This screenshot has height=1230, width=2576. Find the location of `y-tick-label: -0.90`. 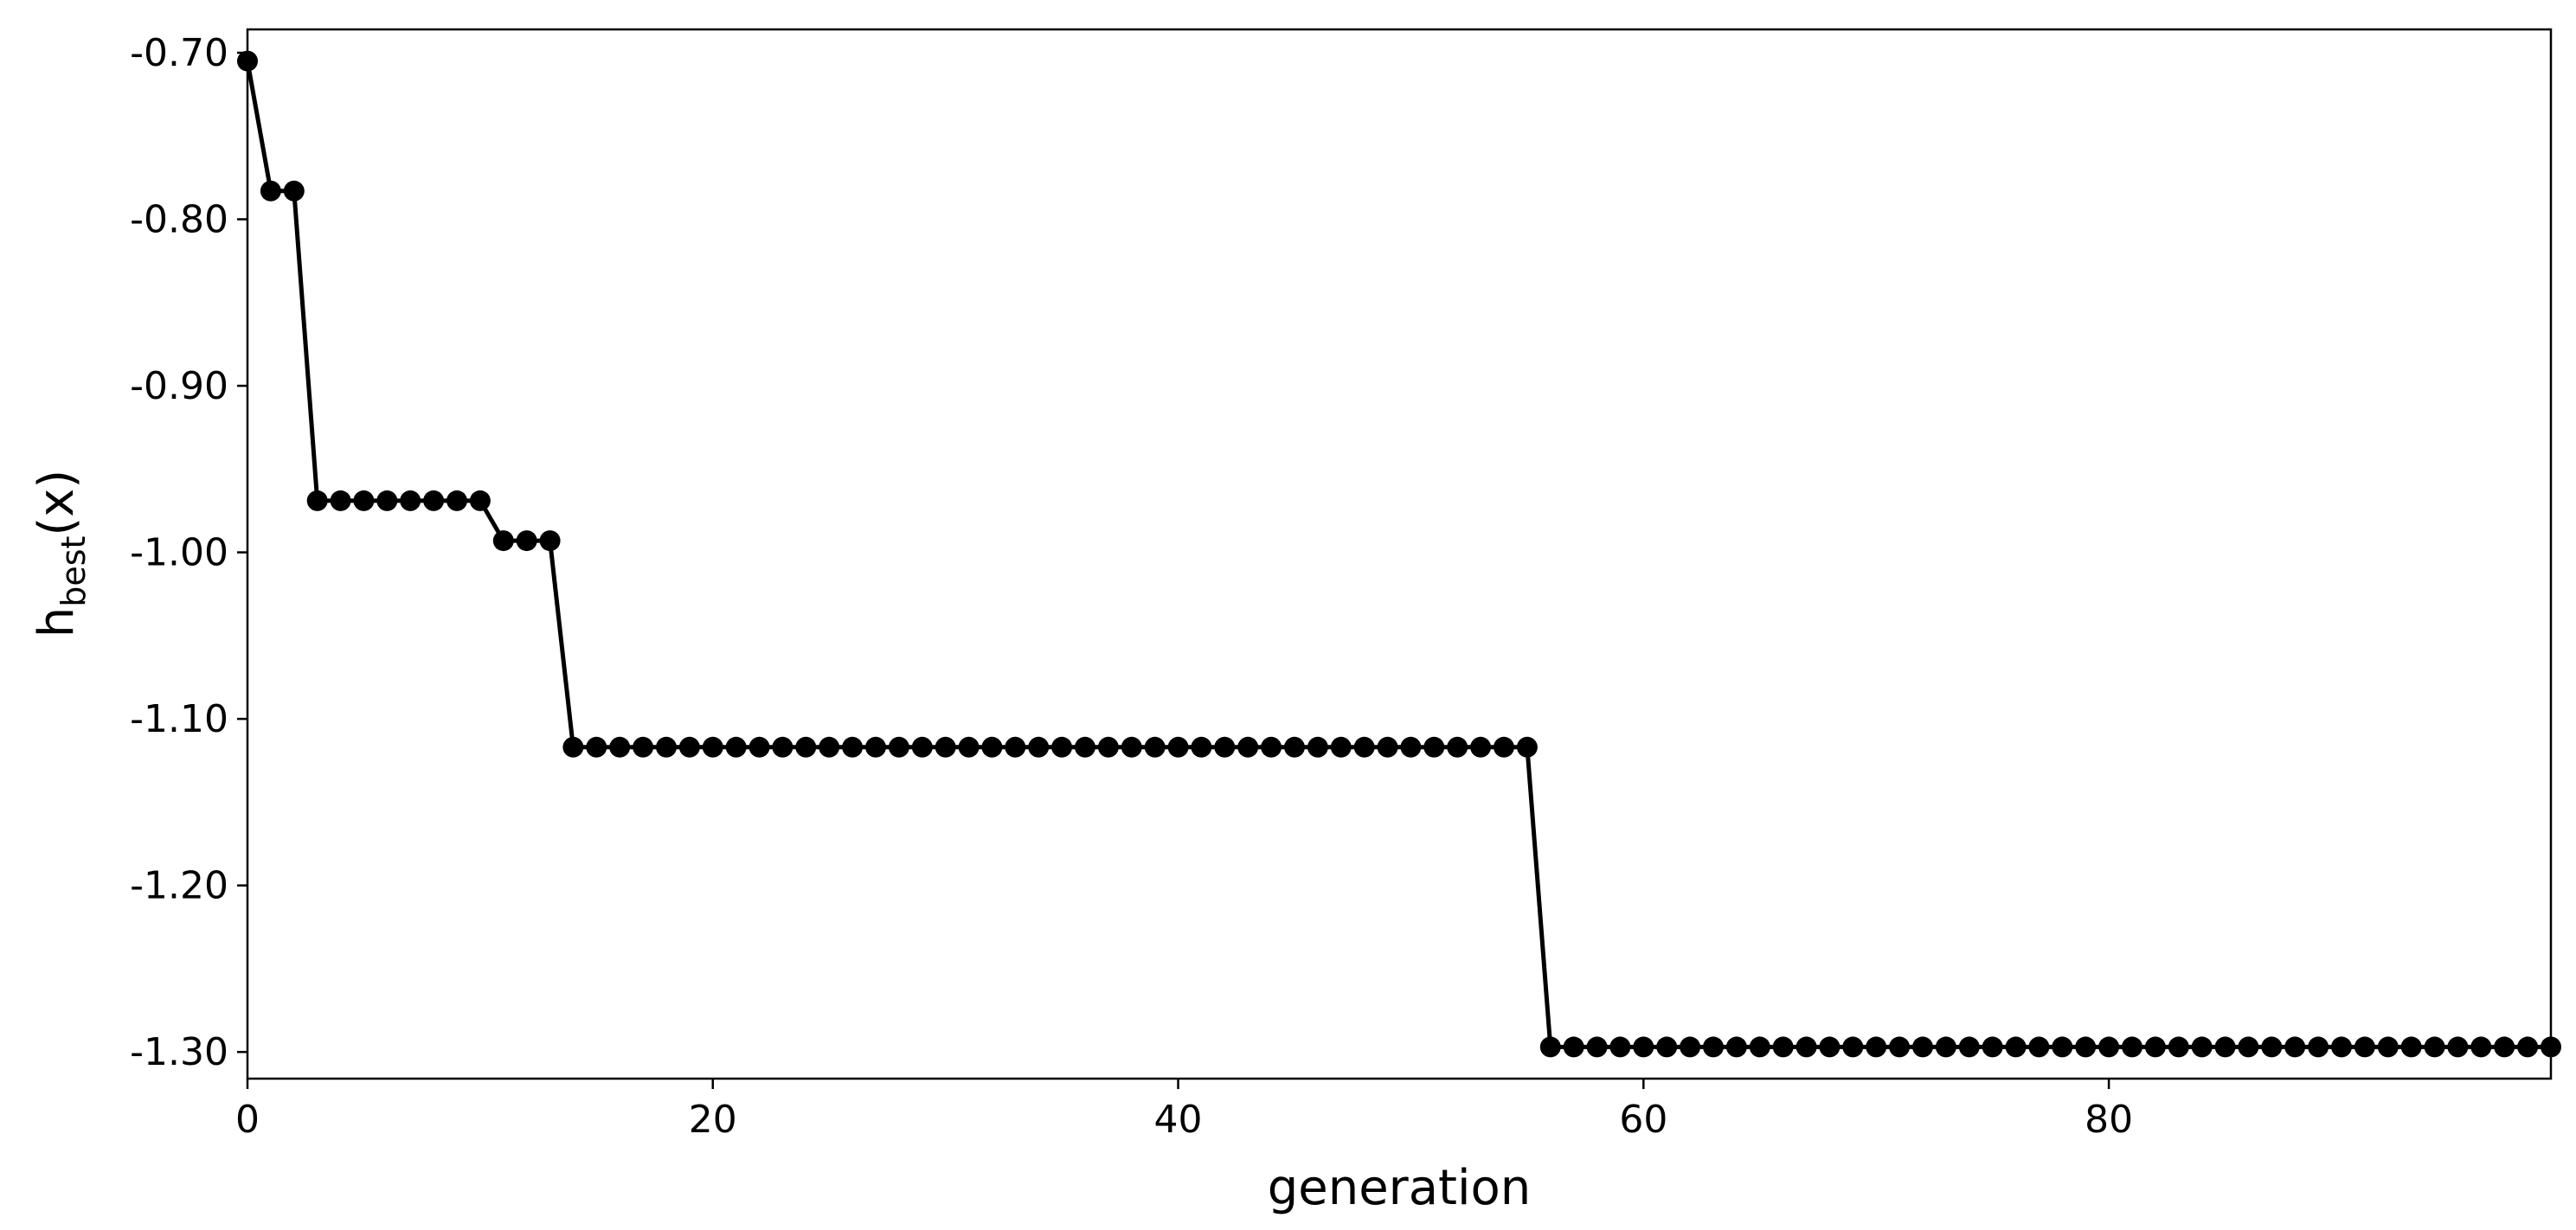

y-tick-label: -0.90 is located at coordinates (179, 386).